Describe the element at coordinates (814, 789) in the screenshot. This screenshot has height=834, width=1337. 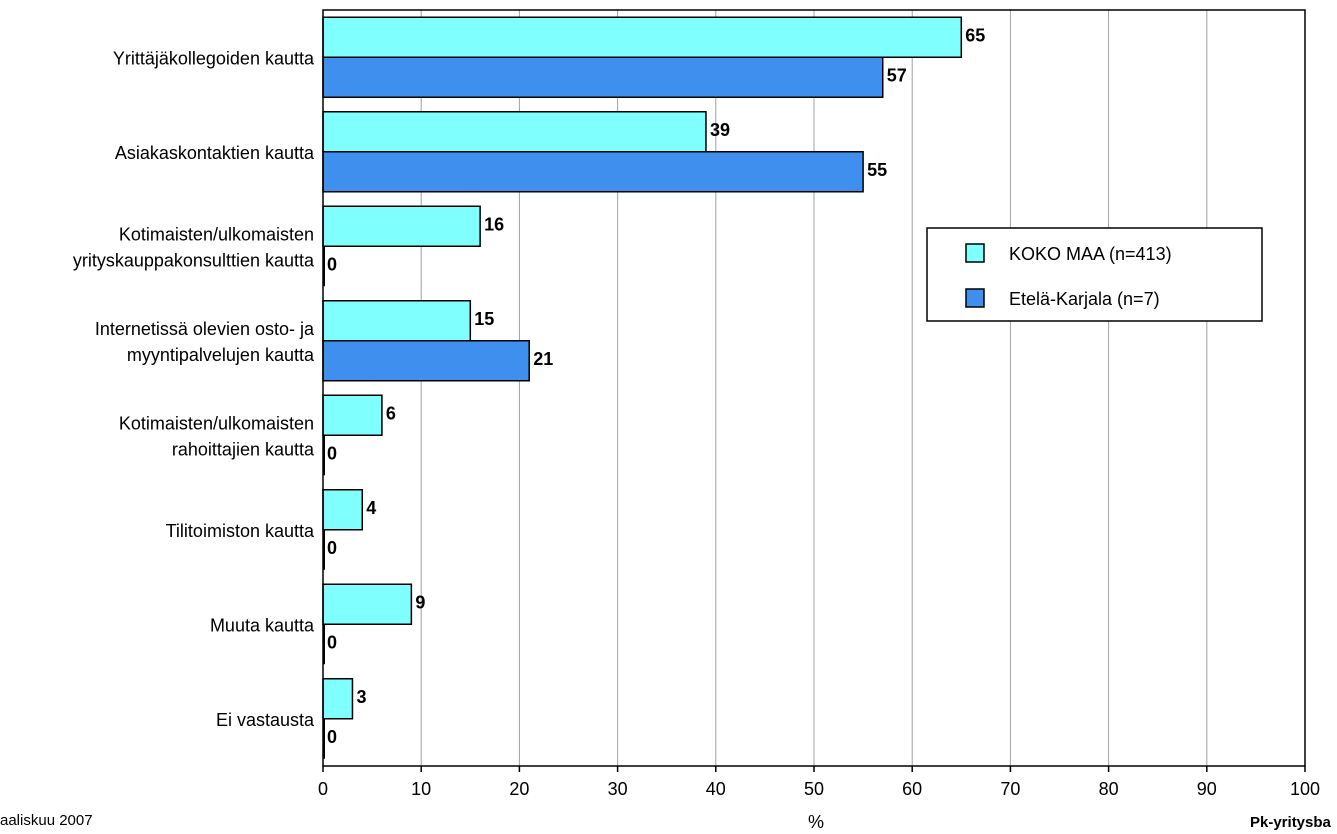
I see `x-tick-label: 50` at that location.